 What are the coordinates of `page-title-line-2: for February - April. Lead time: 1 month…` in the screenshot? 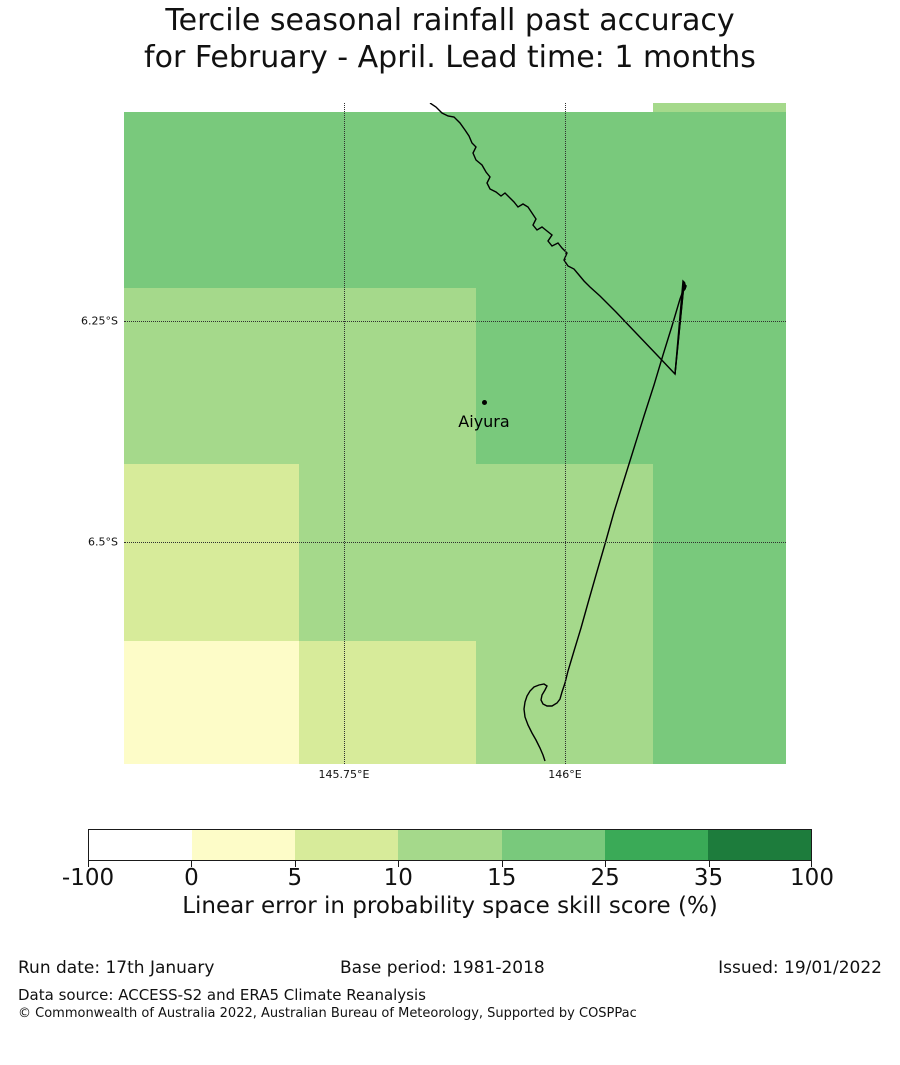 It's located at (450, 57).